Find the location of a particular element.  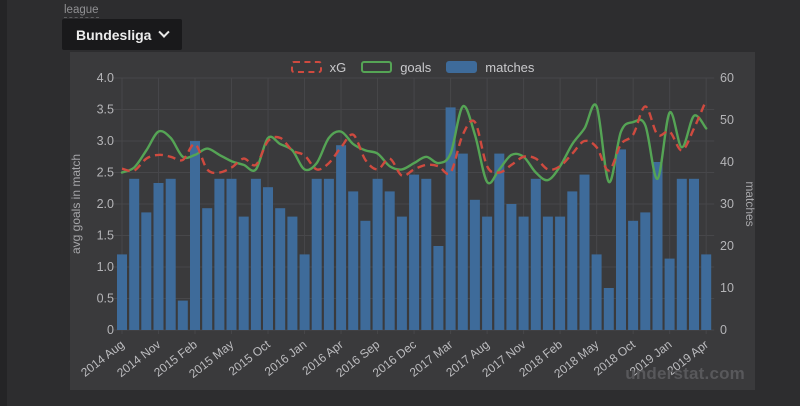

left-axis-tick-label: 0.5 is located at coordinates (105, 299).